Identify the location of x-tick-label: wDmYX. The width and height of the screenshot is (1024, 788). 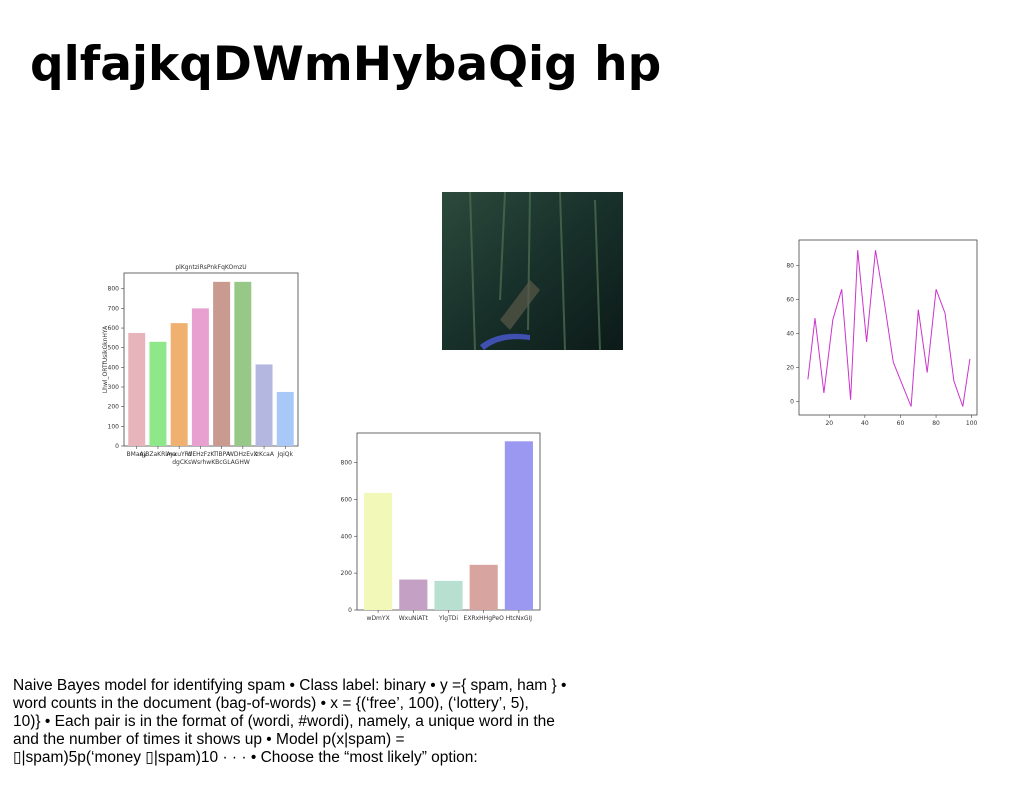
(378, 618).